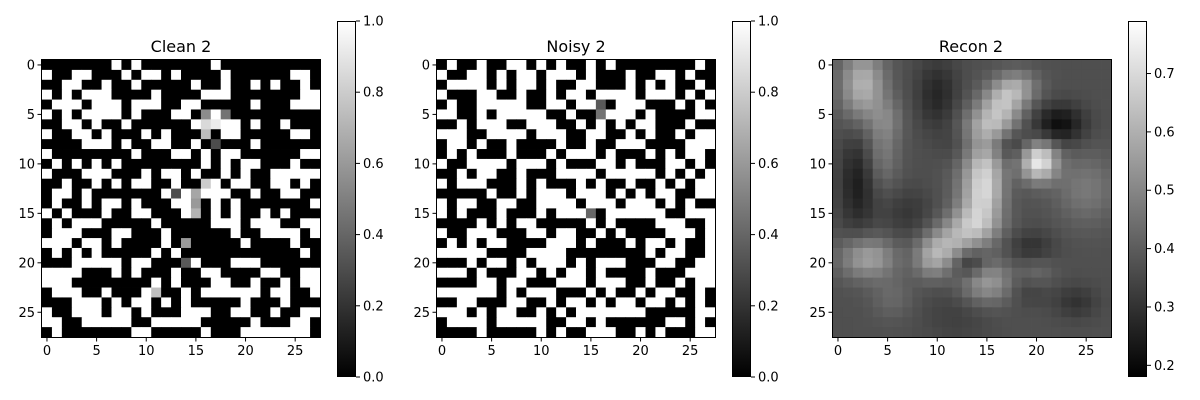  Describe the element at coordinates (1164, 307) in the screenshot. I see `colorbar-tick-label: 0.3` at that location.